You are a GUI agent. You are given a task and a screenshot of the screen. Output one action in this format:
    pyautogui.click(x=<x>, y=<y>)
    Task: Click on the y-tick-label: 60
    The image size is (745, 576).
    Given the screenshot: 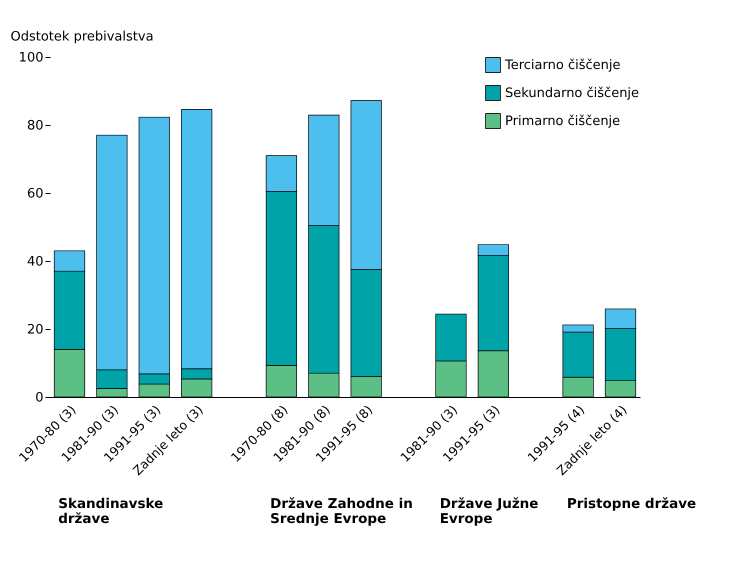 What is the action you would take?
    pyautogui.click(x=35, y=194)
    